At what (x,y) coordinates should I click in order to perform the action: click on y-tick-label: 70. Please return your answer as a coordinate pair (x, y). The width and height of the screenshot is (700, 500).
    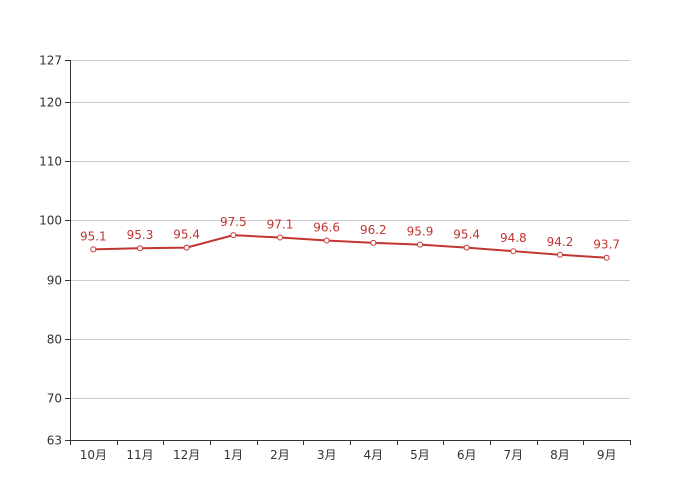
    Looking at the image, I should click on (54, 399).